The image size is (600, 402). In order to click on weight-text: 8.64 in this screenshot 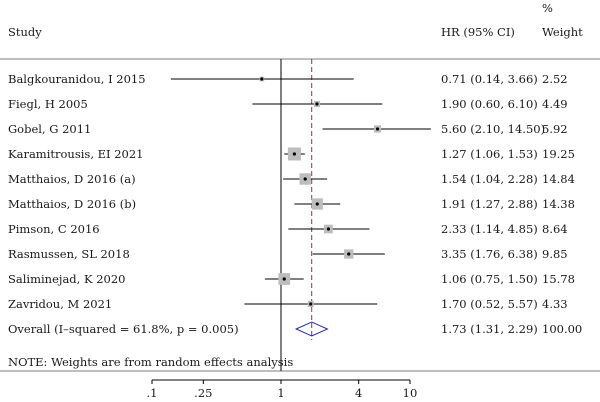, I will do `click(555, 229)`.